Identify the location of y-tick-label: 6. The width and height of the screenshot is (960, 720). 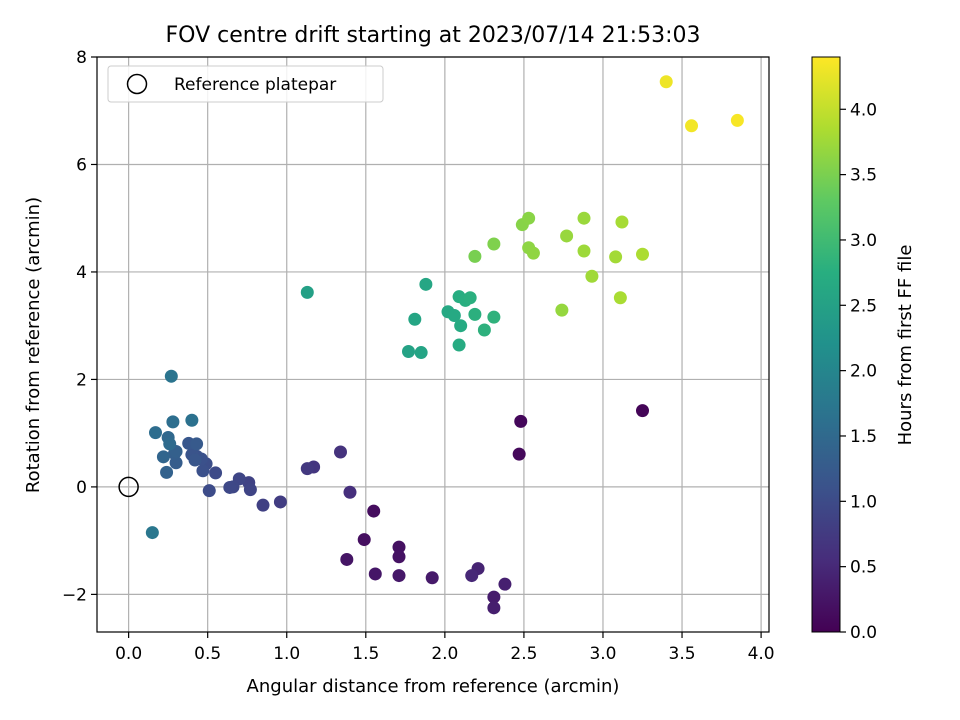
(81, 165).